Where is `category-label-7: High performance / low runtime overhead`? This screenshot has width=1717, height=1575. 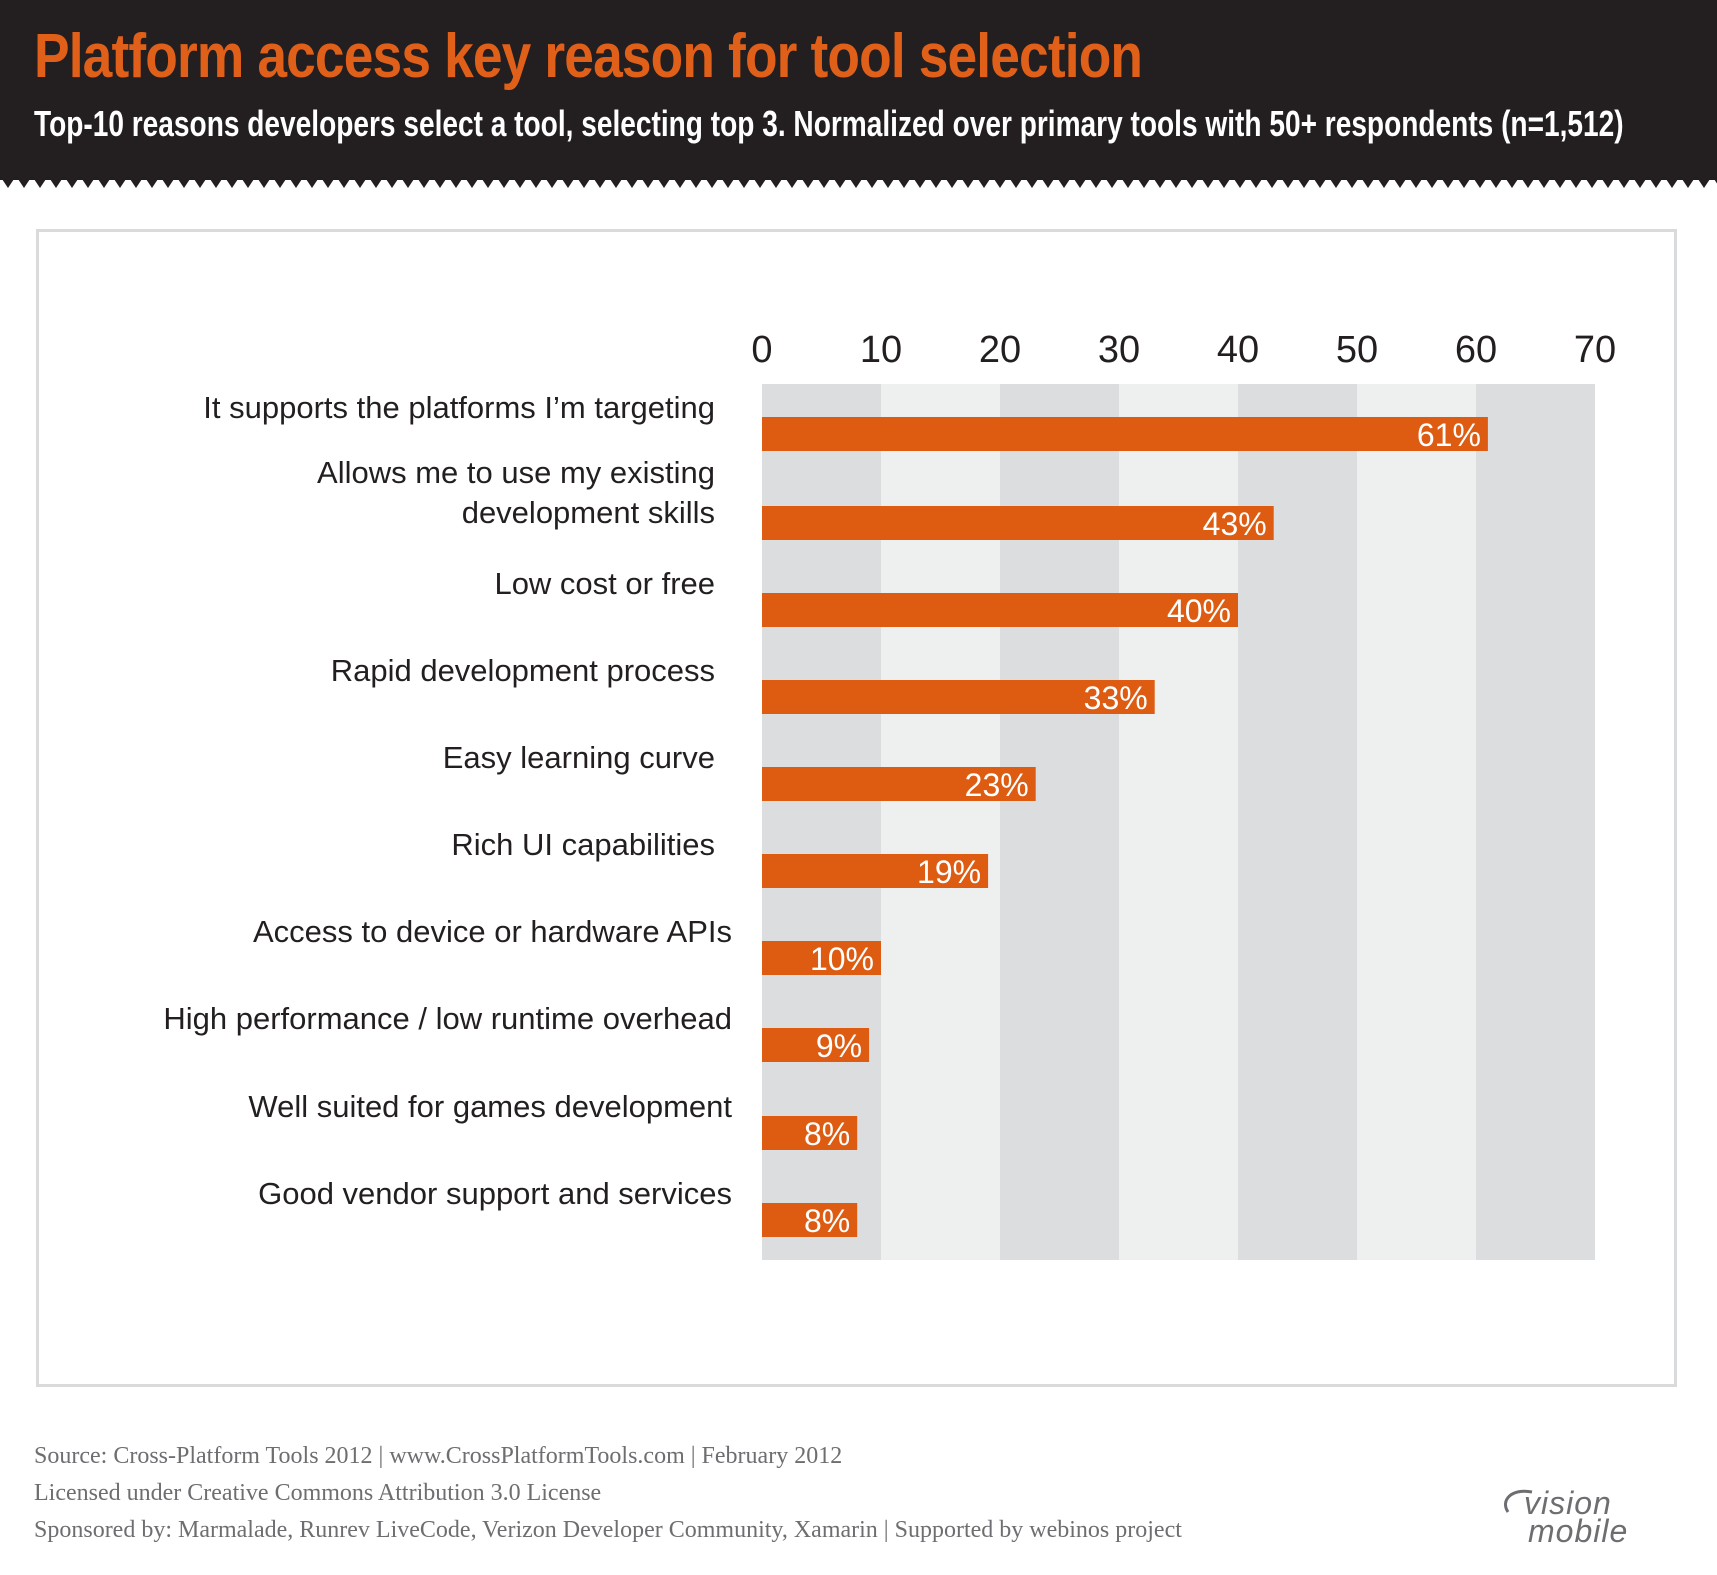
category-label-7: High performance / low runtime overhead is located at coordinates (447, 1018).